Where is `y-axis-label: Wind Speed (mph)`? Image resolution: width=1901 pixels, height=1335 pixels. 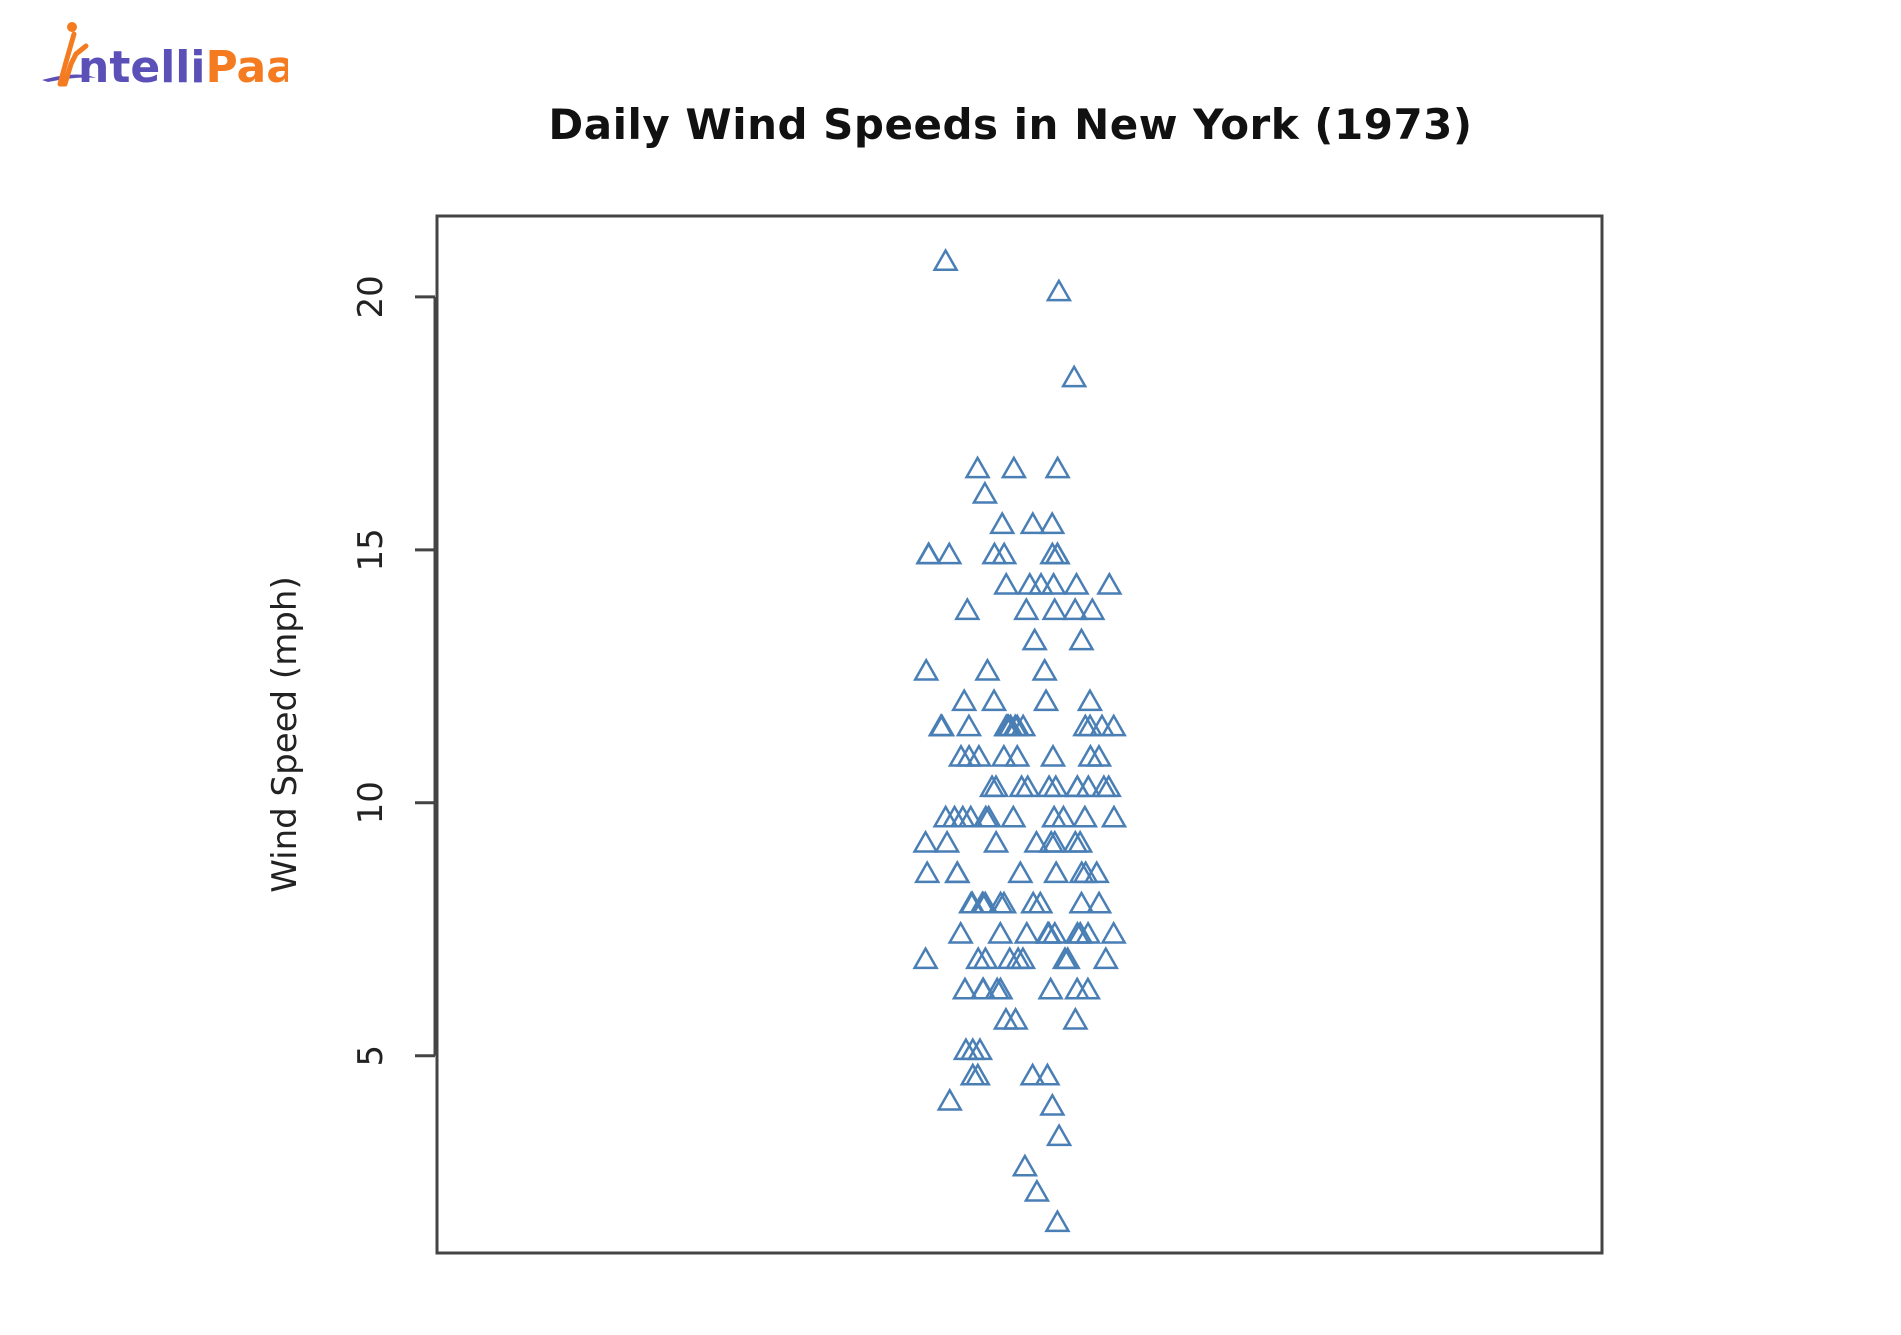 y-axis-label: Wind Speed (mph) is located at coordinates (285, 734).